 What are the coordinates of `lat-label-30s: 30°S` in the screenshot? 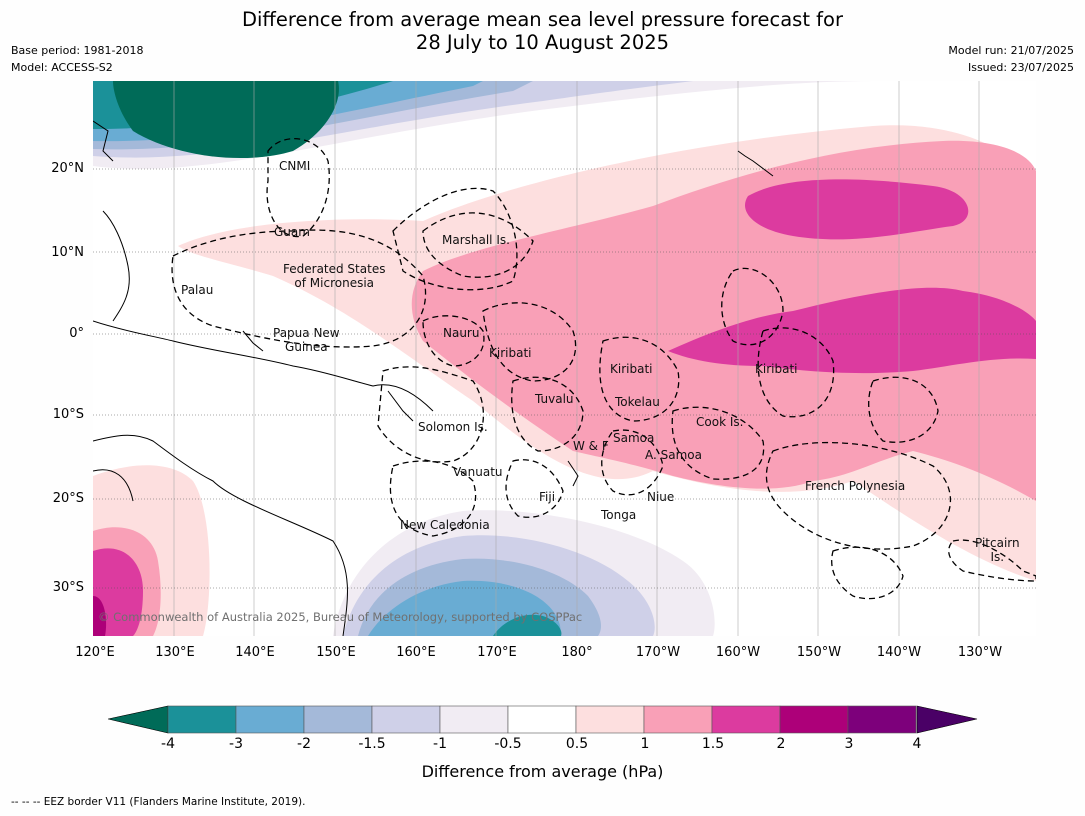 It's located at (68, 587).